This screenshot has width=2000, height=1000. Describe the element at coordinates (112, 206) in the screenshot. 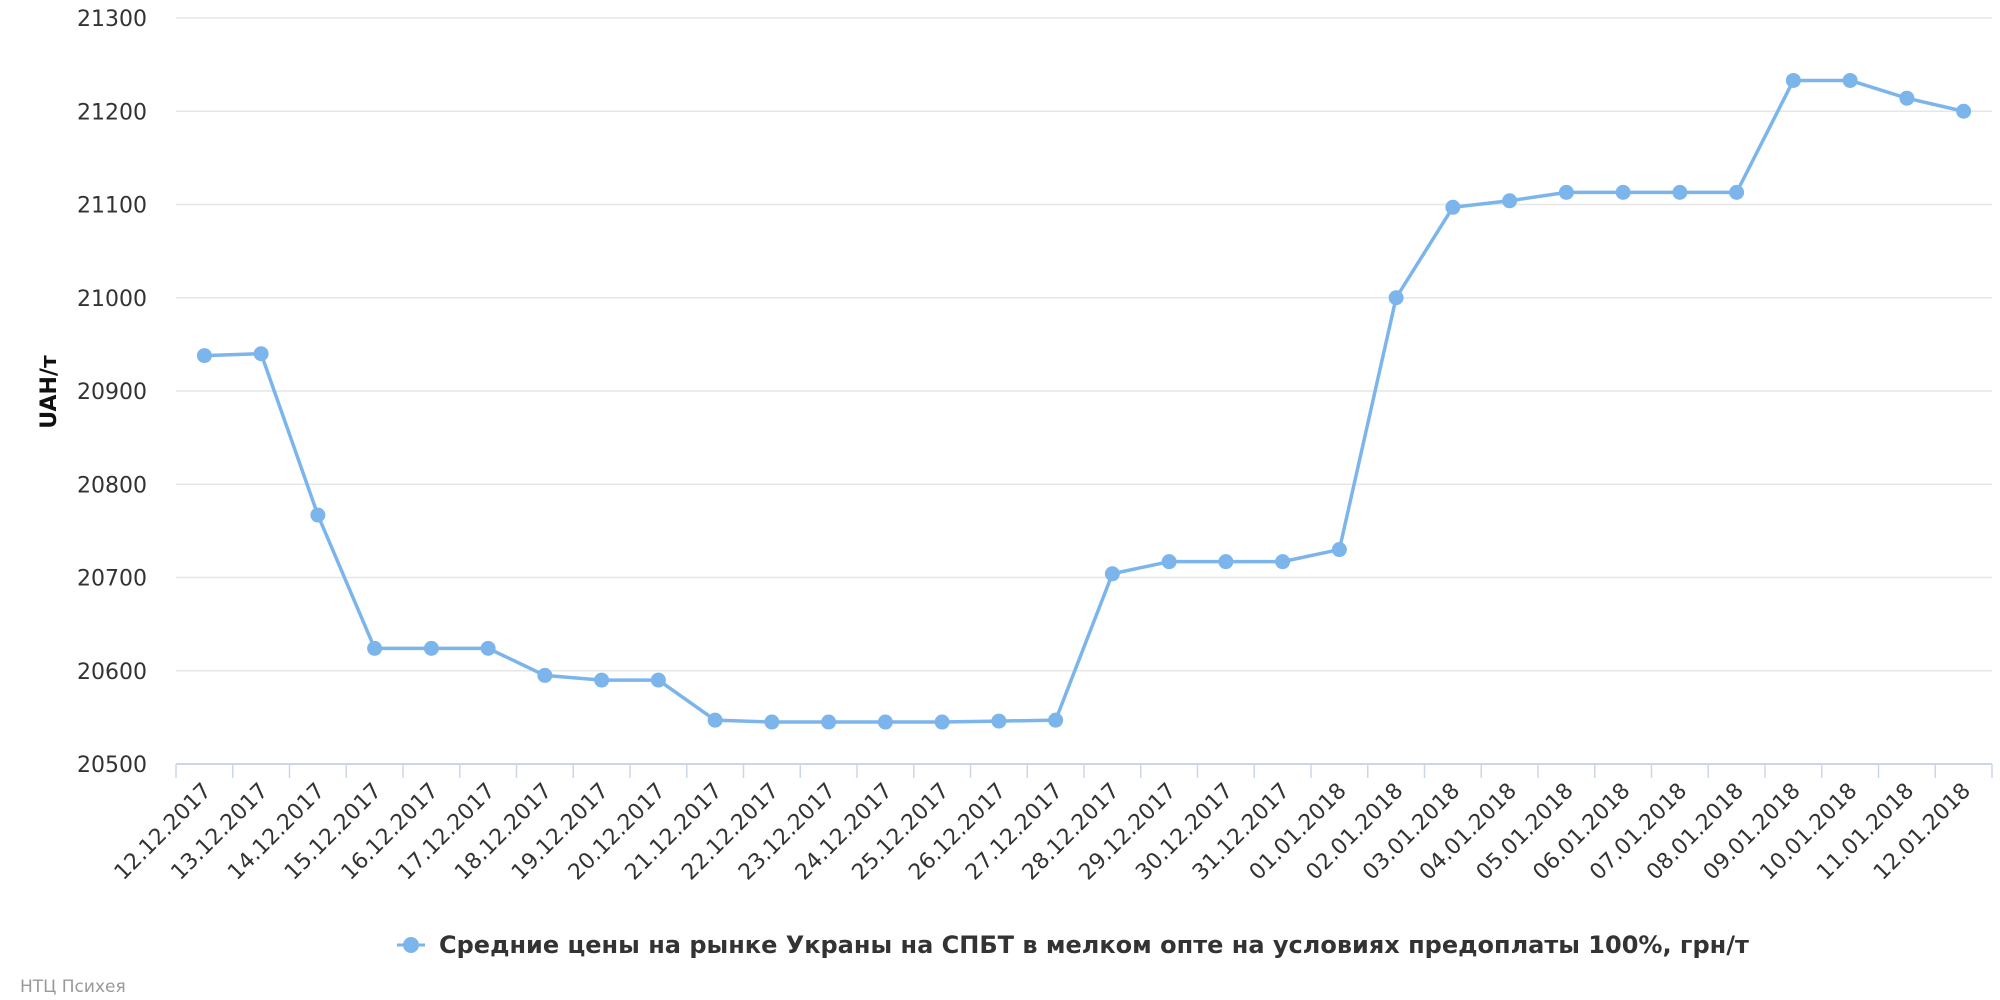

I see `y-tick-label: 21100` at that location.